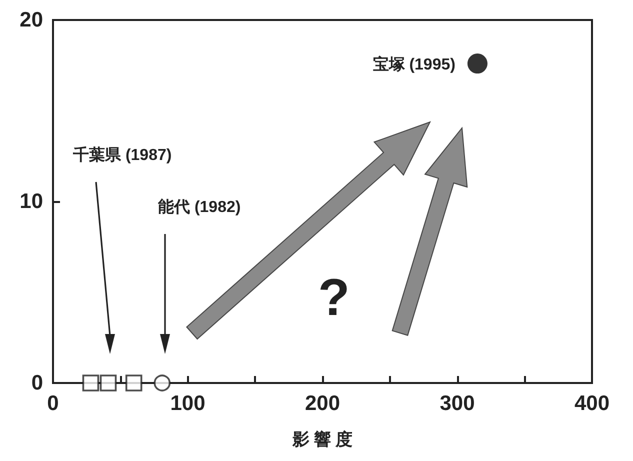 This screenshot has width=633, height=461. What do you see at coordinates (37, 383) in the screenshot?
I see `y-tick-label: 0` at bounding box center [37, 383].